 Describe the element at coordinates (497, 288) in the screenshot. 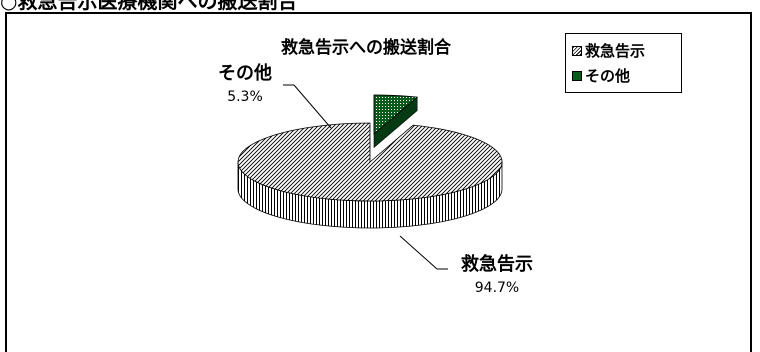

I see `data-label-main-value: 94.7%` at that location.